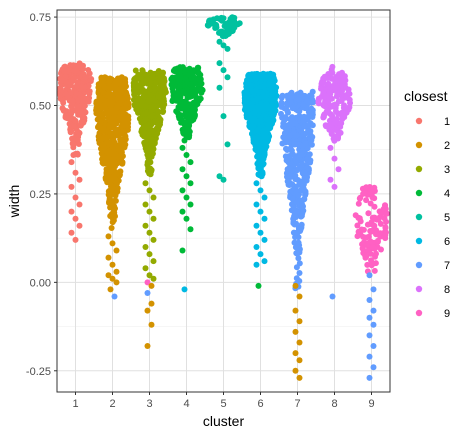 This screenshot has width=474, height=438. What do you see at coordinates (447, 122) in the screenshot?
I see `legend-label: 1` at bounding box center [447, 122].